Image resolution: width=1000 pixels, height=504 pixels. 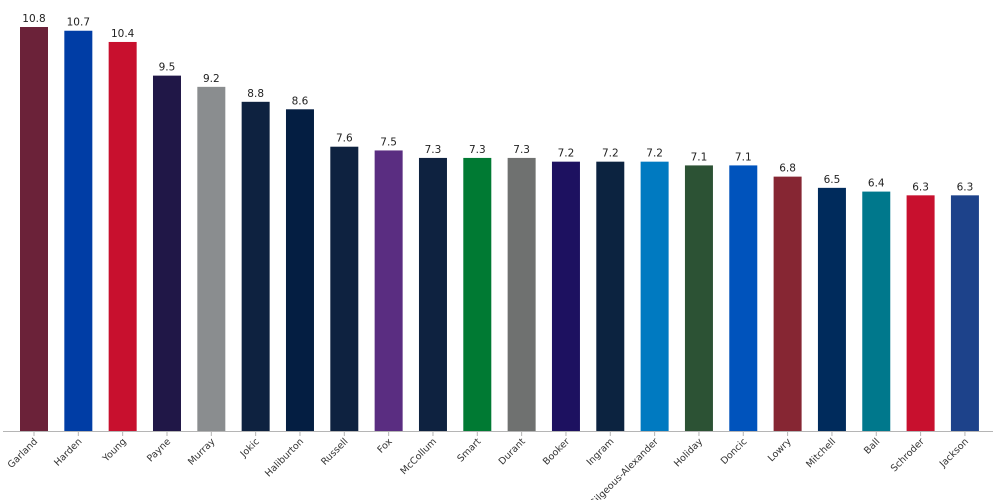 What do you see at coordinates (114, 450) in the screenshot?
I see `x-tick-label: Young` at bounding box center [114, 450].